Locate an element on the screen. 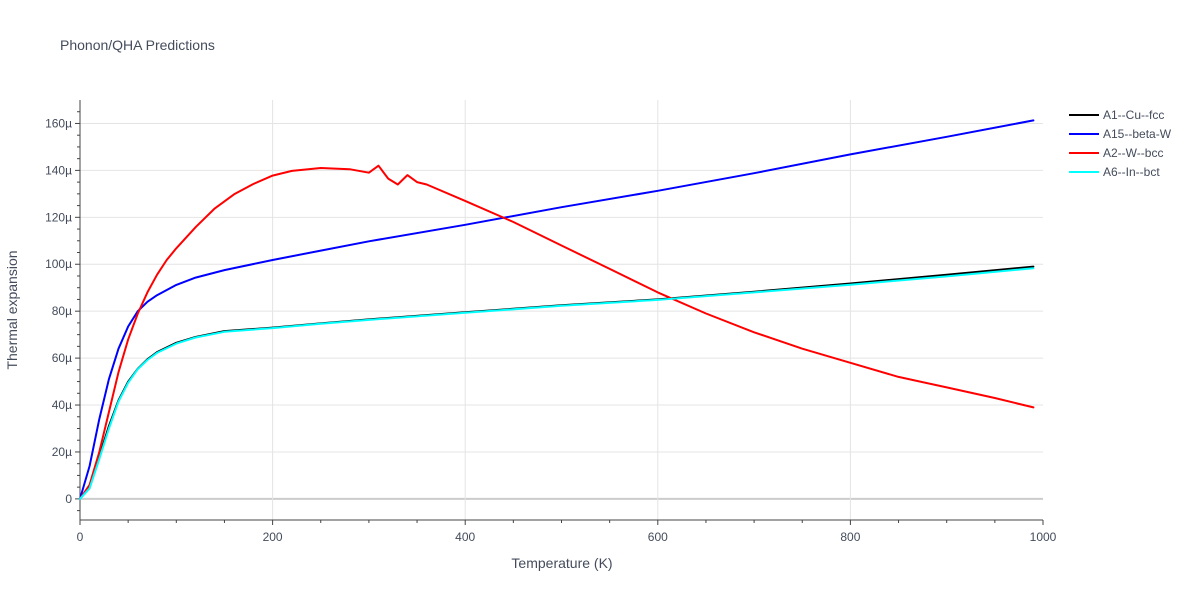 This screenshot has width=1200, height=600. y-tick-label: 0 is located at coordinates (68, 499).